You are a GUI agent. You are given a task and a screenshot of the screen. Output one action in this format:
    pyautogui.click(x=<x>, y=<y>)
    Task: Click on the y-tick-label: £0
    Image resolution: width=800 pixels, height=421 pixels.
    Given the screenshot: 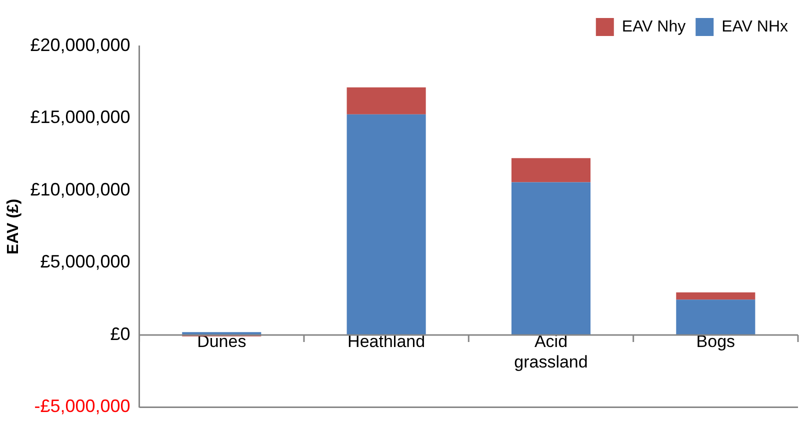 What is the action you would take?
    pyautogui.click(x=120, y=334)
    